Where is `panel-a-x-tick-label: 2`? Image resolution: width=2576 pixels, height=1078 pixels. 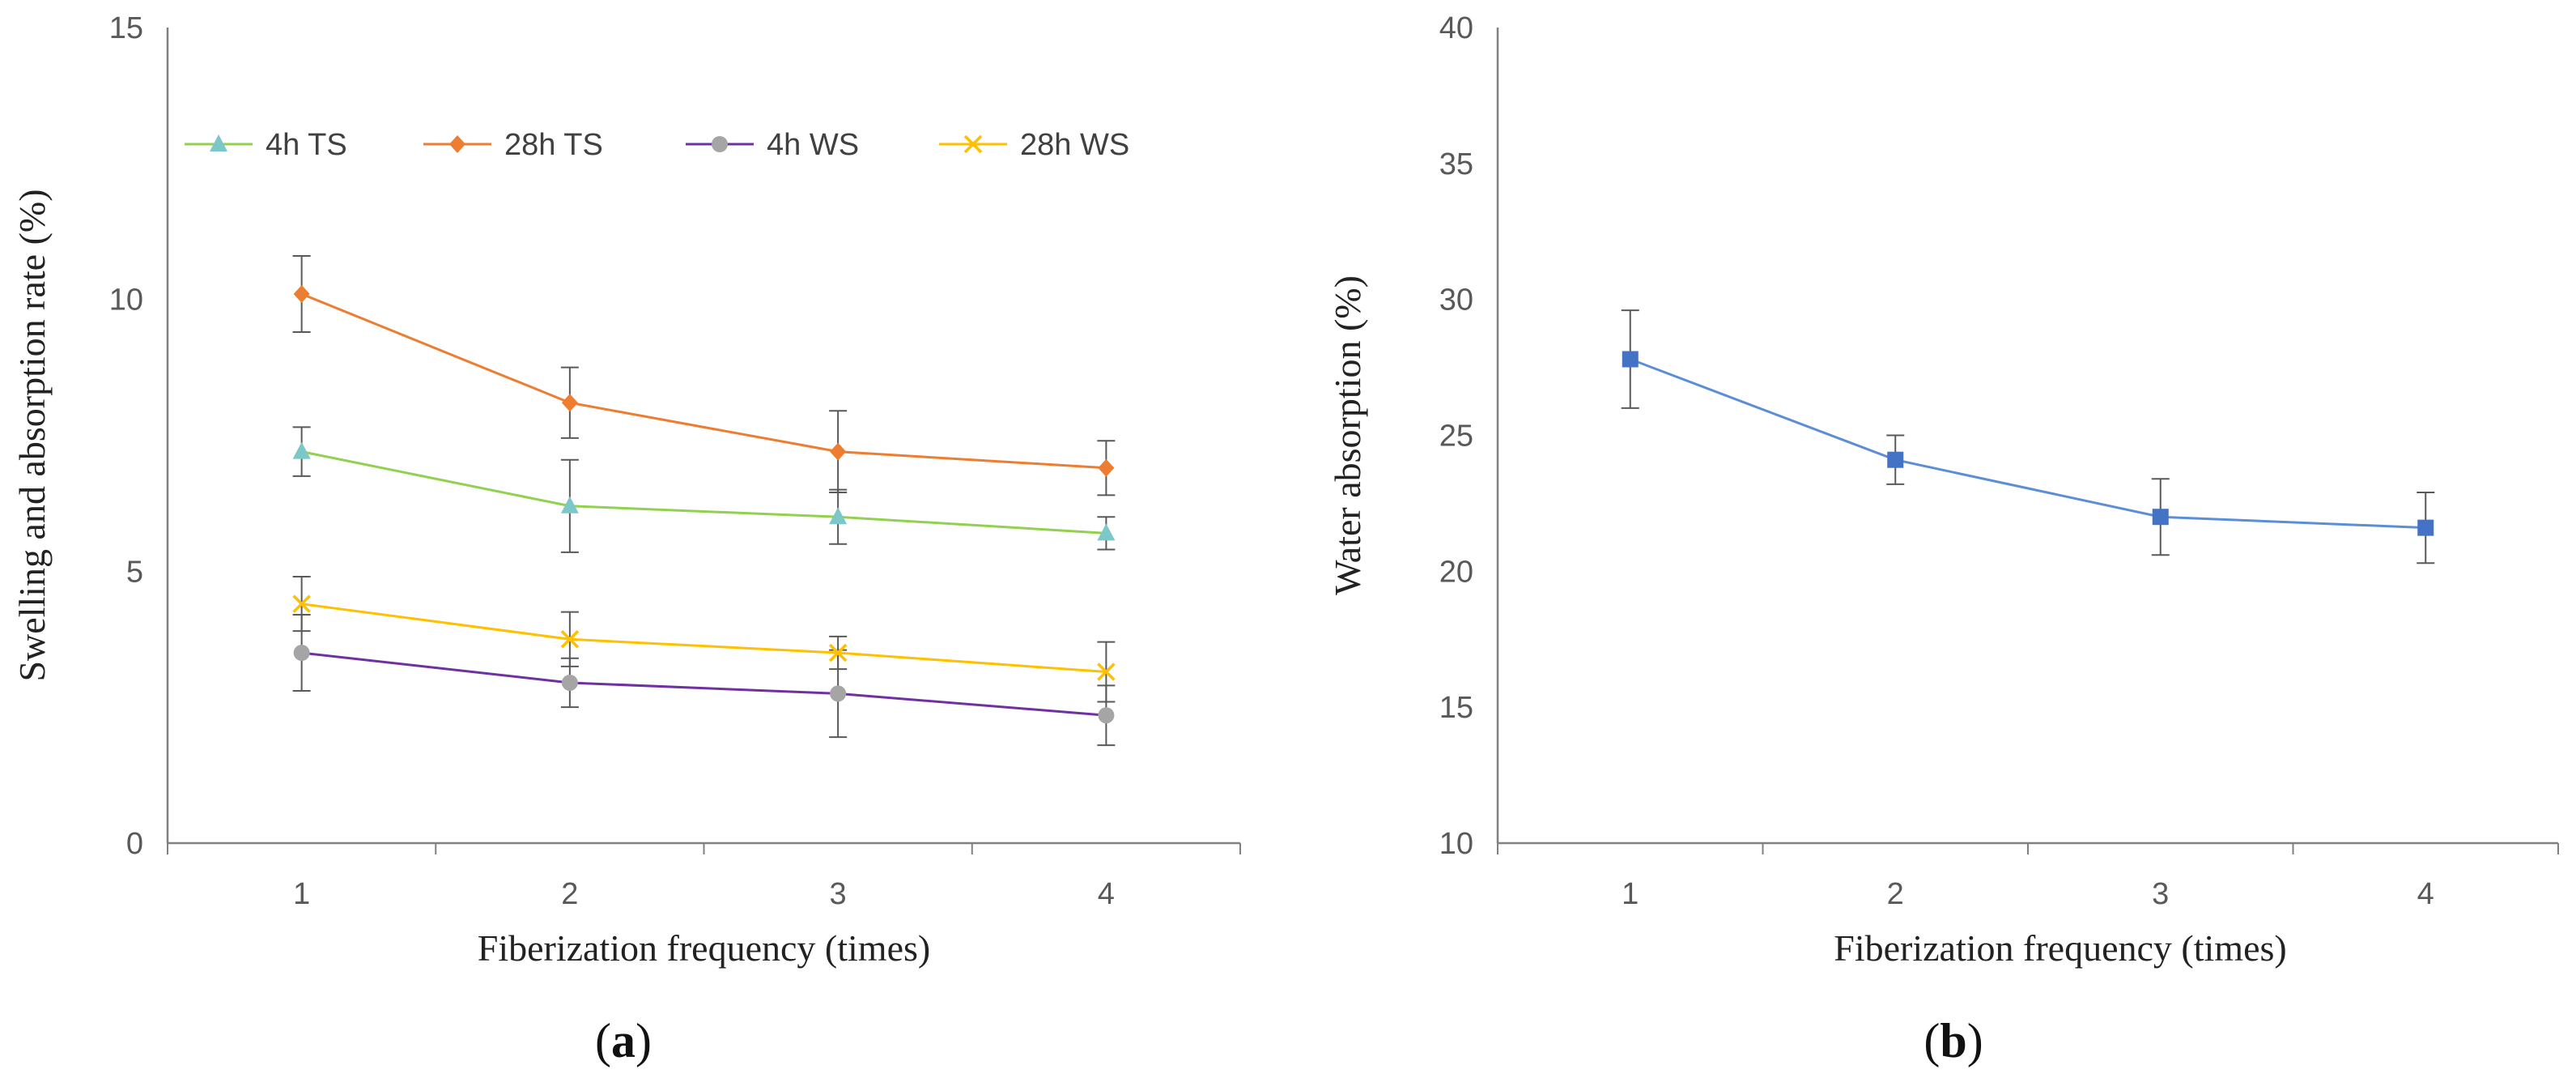
panel-a-x-tick-label: 2 is located at coordinates (569, 894).